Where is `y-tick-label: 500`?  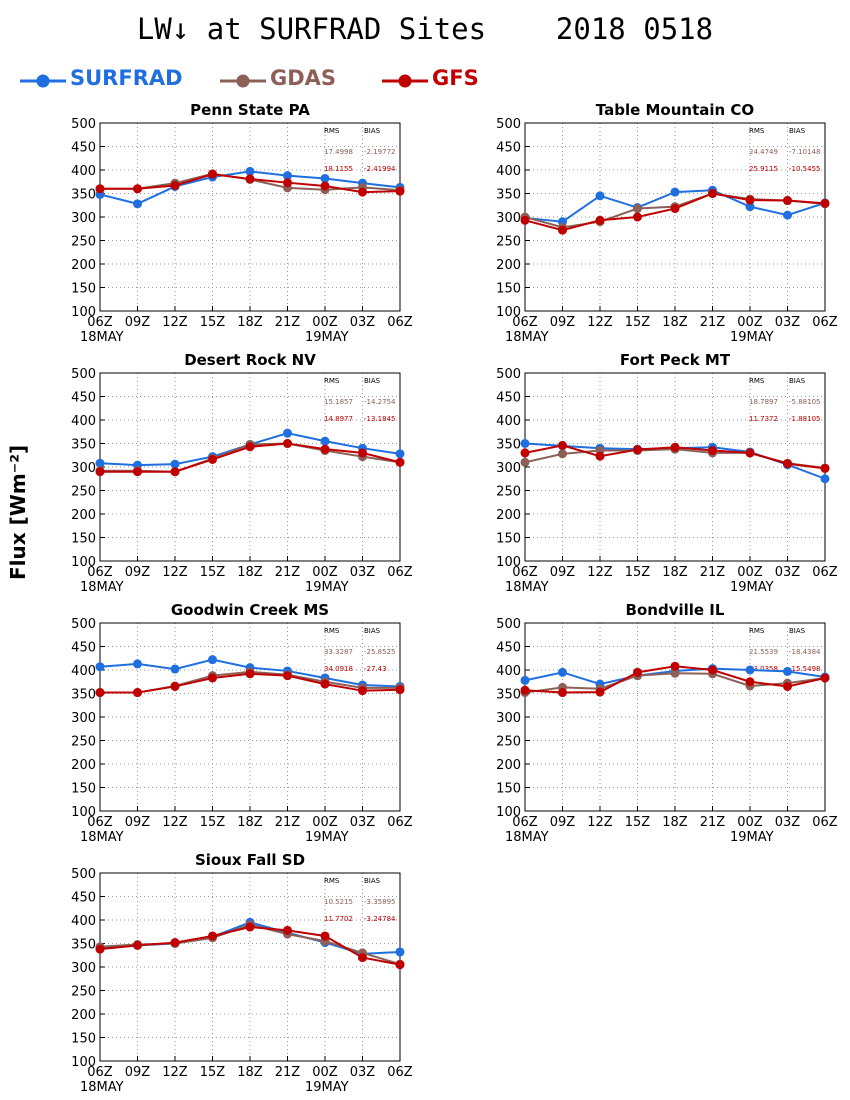 y-tick-label: 500 is located at coordinates (83, 624).